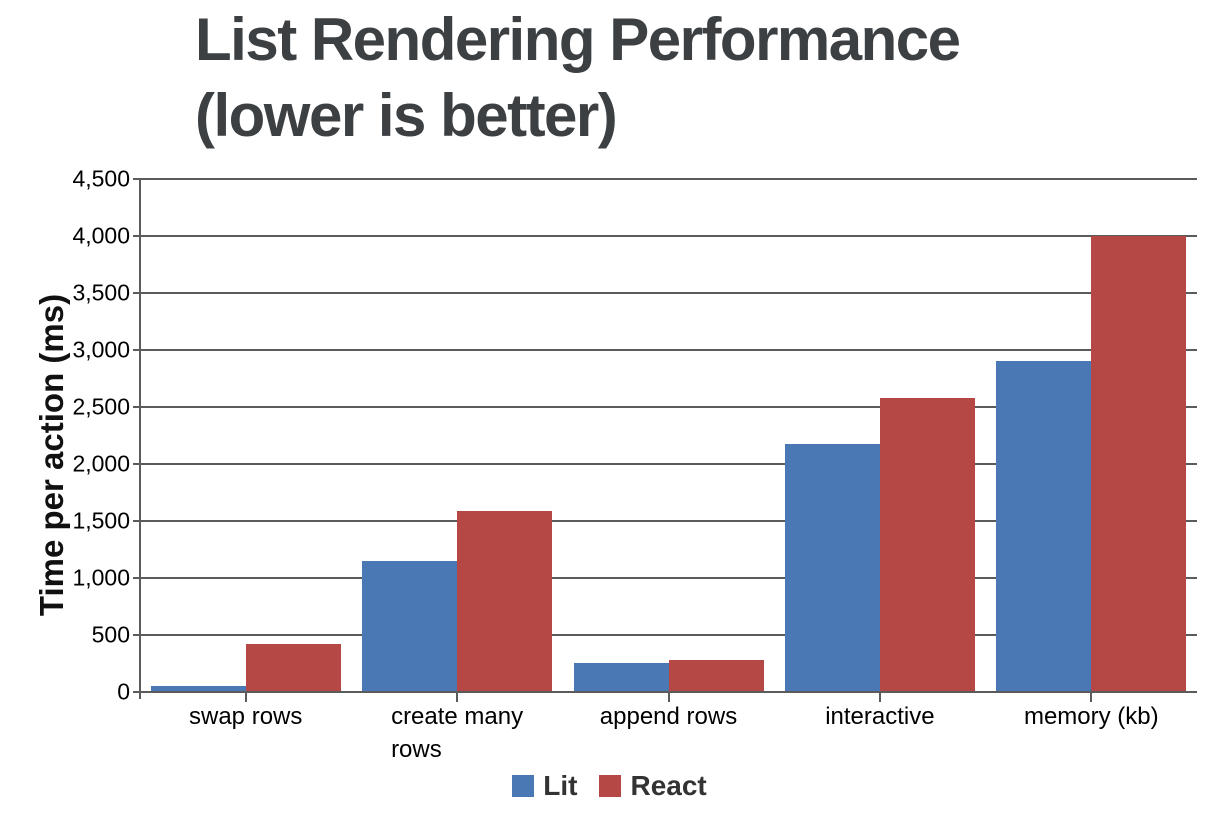 The image size is (1219, 820). Describe the element at coordinates (716, 676) in the screenshot. I see `bar-react-append-rows` at that location.